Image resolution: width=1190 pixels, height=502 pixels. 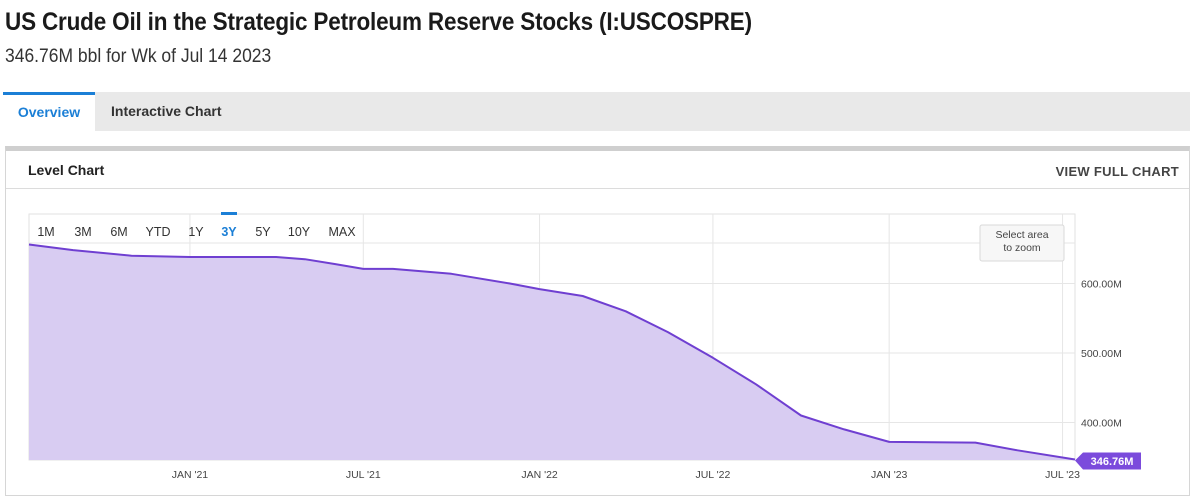 I want to click on card-title: Level Chart, so click(x=66, y=170).